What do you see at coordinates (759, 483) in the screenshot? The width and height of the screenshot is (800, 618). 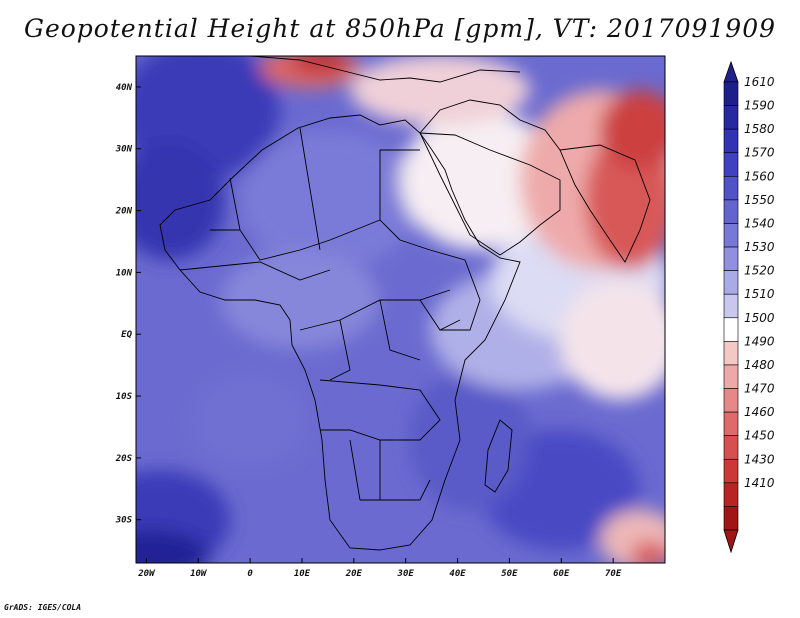 I see `colorbar-label: 1410` at bounding box center [759, 483].